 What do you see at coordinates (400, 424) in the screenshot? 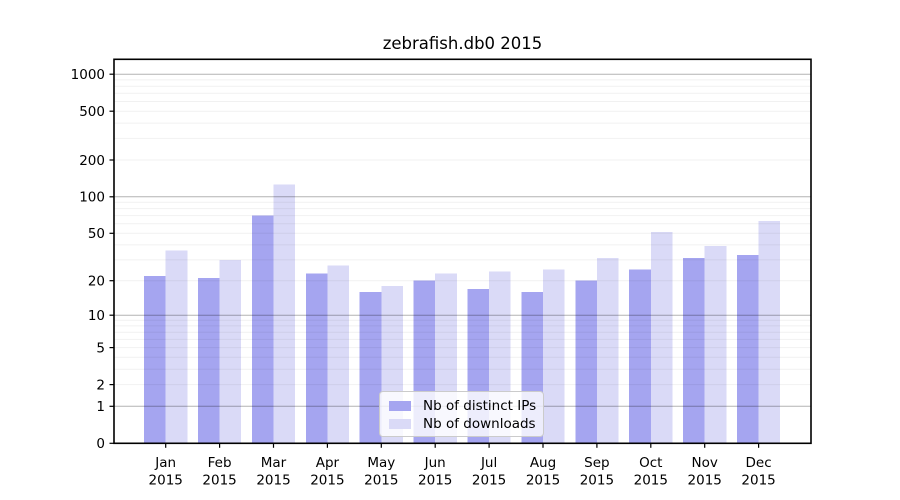
I see `legend-swatch-downloads` at bounding box center [400, 424].